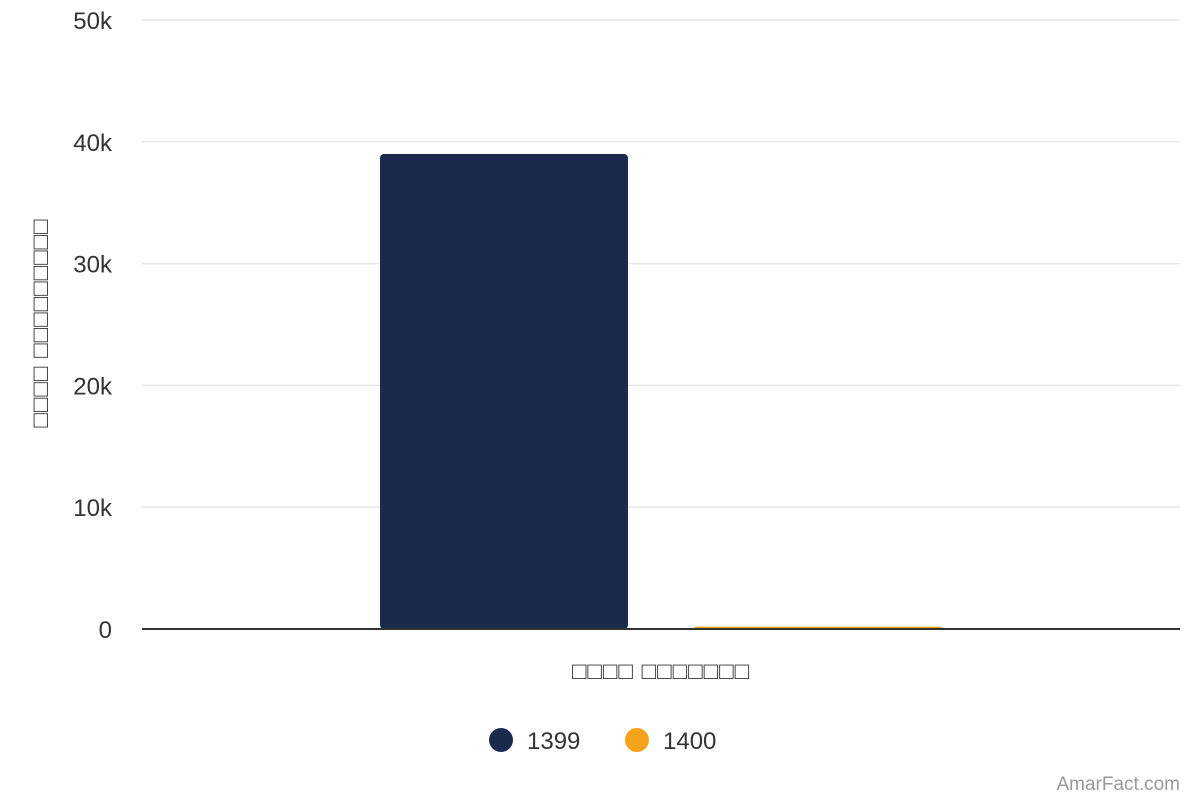 Image resolution: width=1200 pixels, height=805 pixels. I want to click on legend-item-1399: 1399, so click(534, 741).